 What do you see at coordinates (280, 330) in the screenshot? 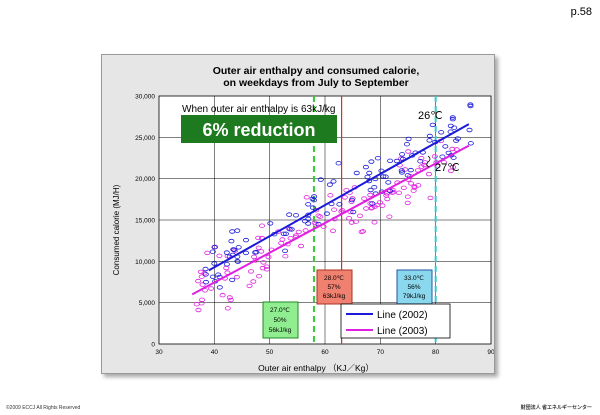
I see `condition-box-27c-line3: 56kJ/kg` at bounding box center [280, 330].